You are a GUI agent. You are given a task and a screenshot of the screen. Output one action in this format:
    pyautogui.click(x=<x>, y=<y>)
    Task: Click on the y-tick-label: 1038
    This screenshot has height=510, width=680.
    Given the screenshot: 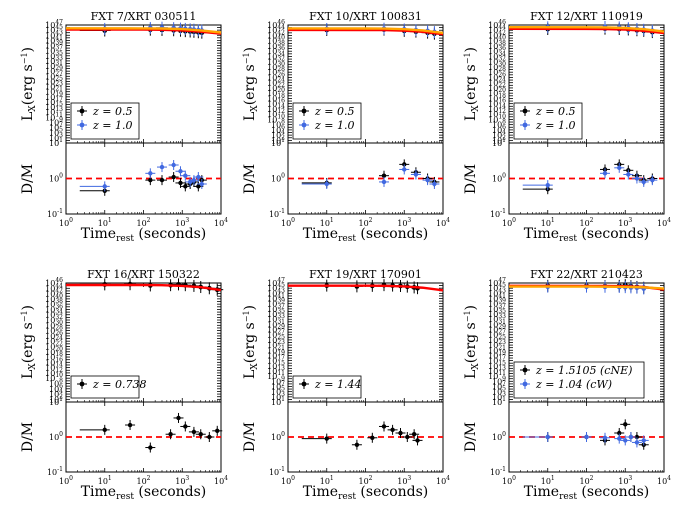 What is the action you would take?
    pyautogui.click(x=276, y=45)
    